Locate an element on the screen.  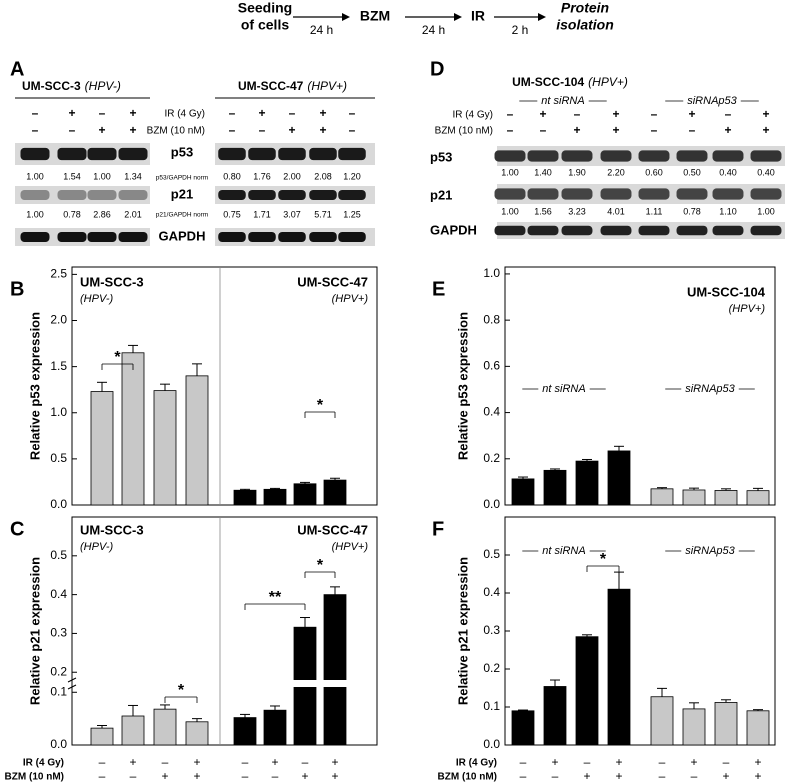
norm-value: 1.76 is located at coordinates (262, 176).